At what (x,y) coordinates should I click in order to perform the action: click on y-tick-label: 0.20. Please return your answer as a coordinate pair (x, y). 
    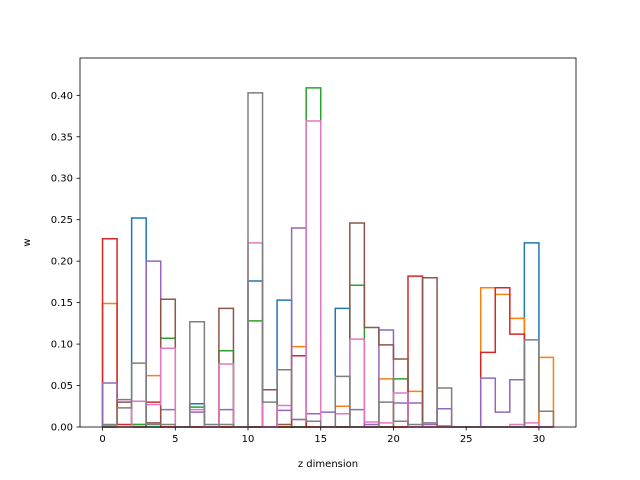
    Looking at the image, I should click on (62, 262).